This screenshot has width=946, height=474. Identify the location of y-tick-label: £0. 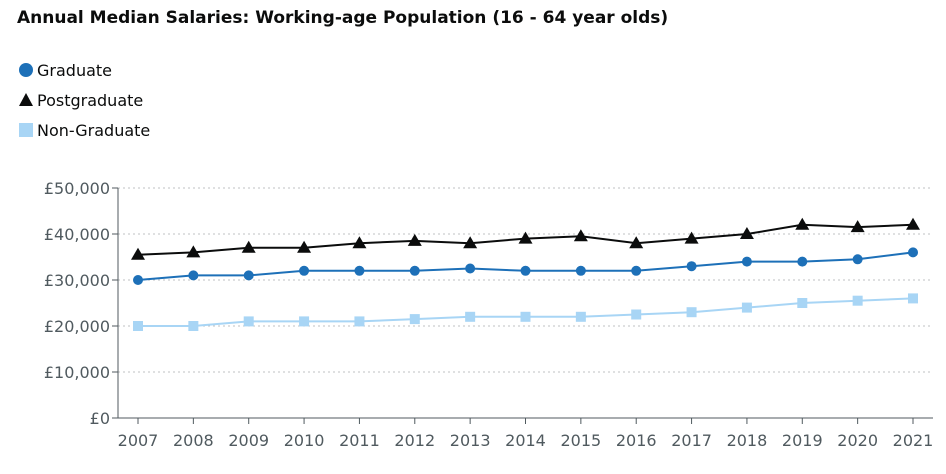
(100, 418).